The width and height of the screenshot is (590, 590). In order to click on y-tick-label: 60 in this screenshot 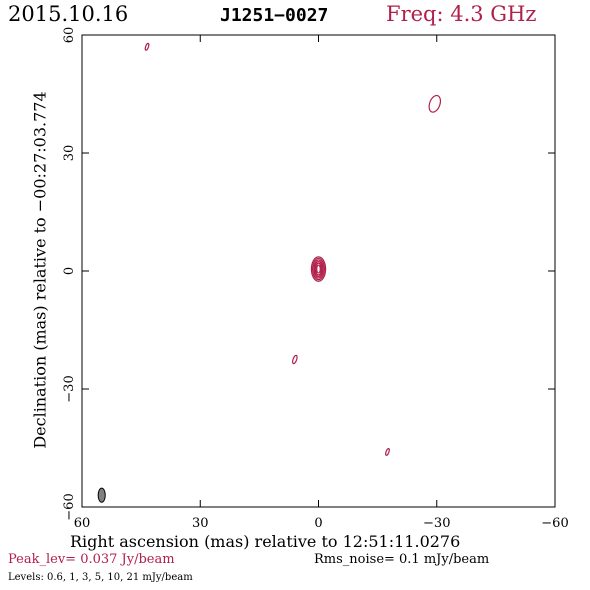, I will do `click(69, 35)`.